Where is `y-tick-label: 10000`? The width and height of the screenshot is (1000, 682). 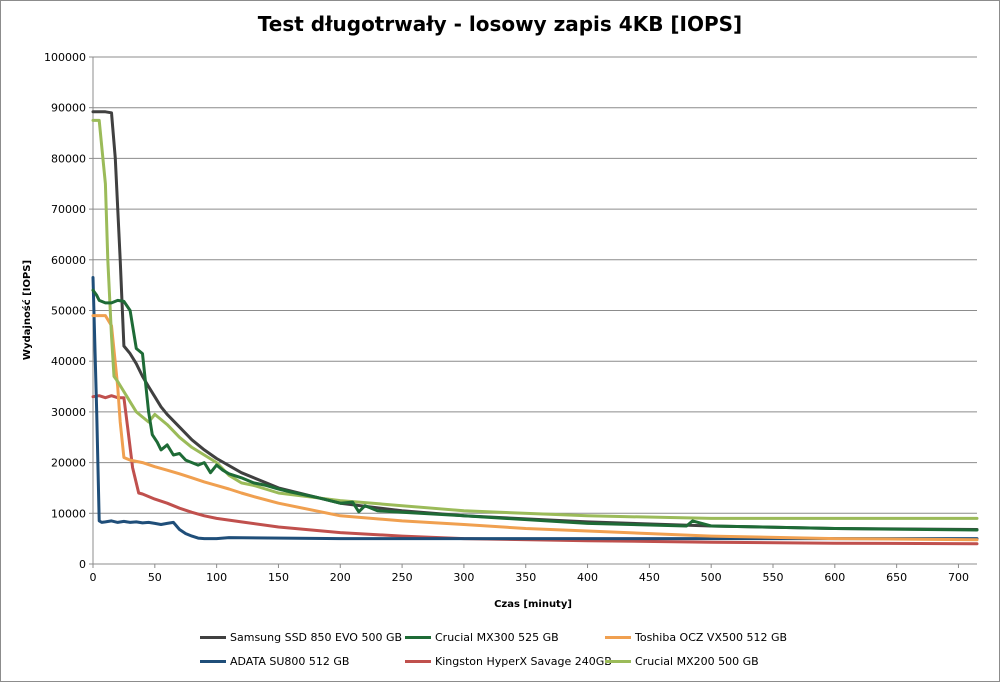
y-tick-label: 10000 is located at coordinates (68, 513).